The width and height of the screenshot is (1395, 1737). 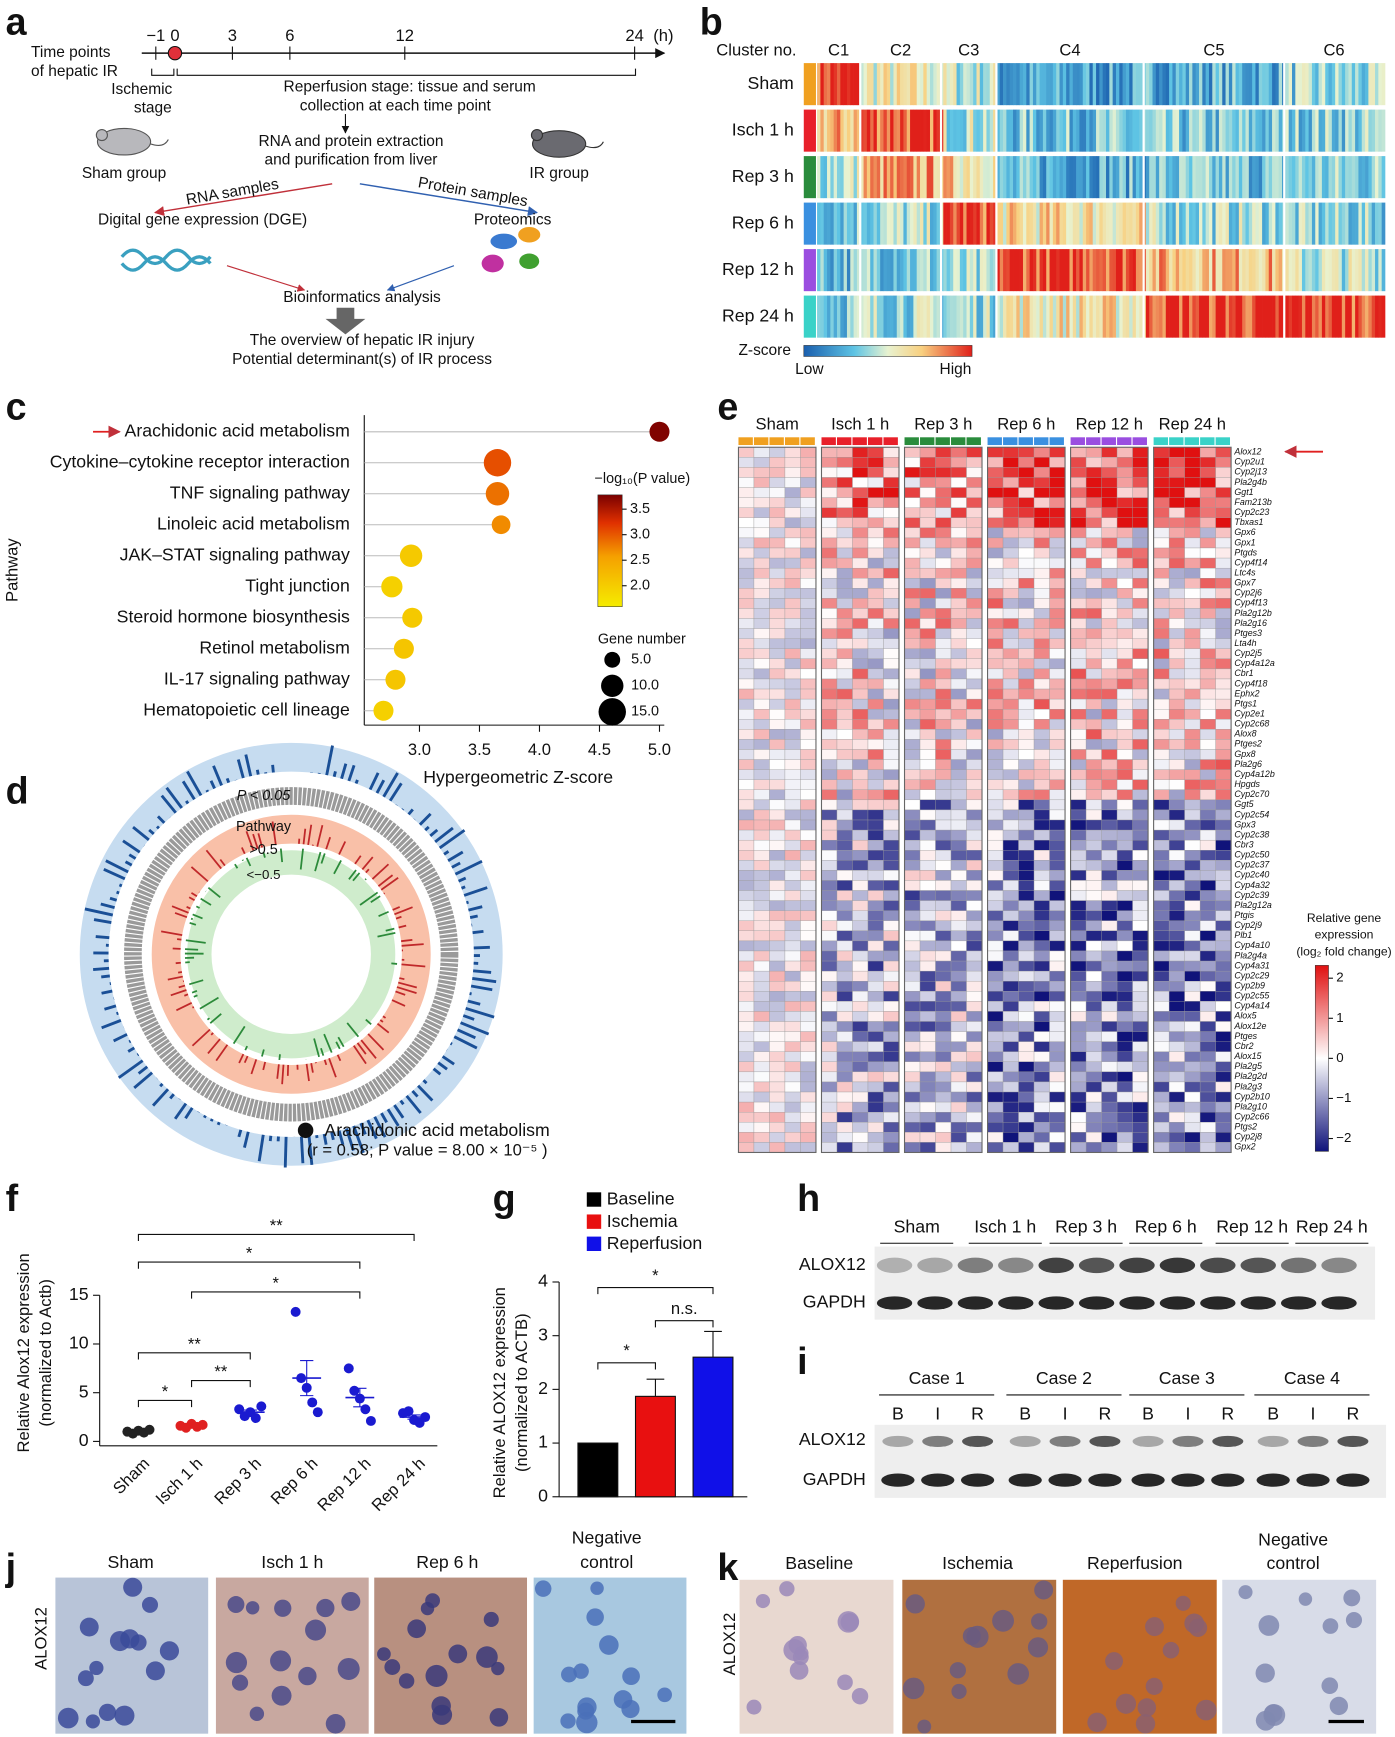 What do you see at coordinates (263, 850) in the screenshot?
I see `label: >0.5` at bounding box center [263, 850].